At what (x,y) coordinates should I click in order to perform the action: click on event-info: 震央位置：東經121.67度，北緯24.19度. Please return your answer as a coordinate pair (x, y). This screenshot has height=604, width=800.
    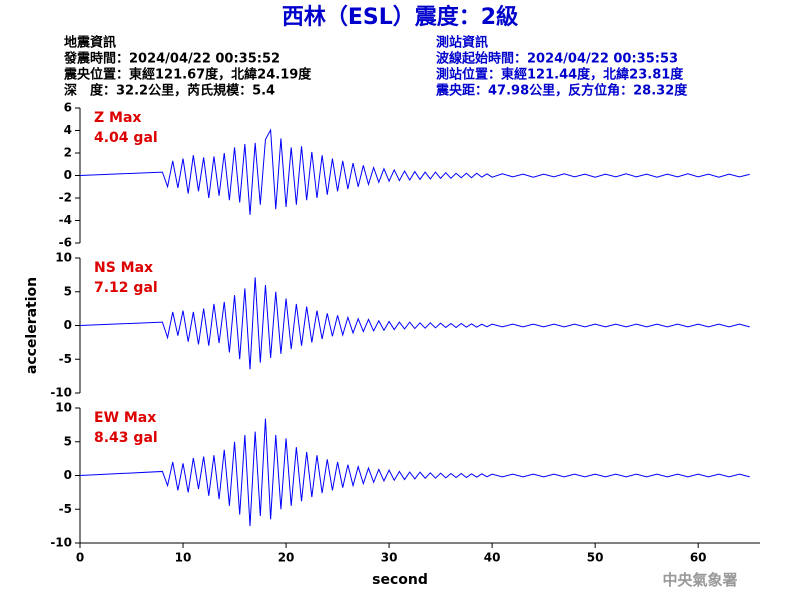
    Looking at the image, I should click on (187, 75).